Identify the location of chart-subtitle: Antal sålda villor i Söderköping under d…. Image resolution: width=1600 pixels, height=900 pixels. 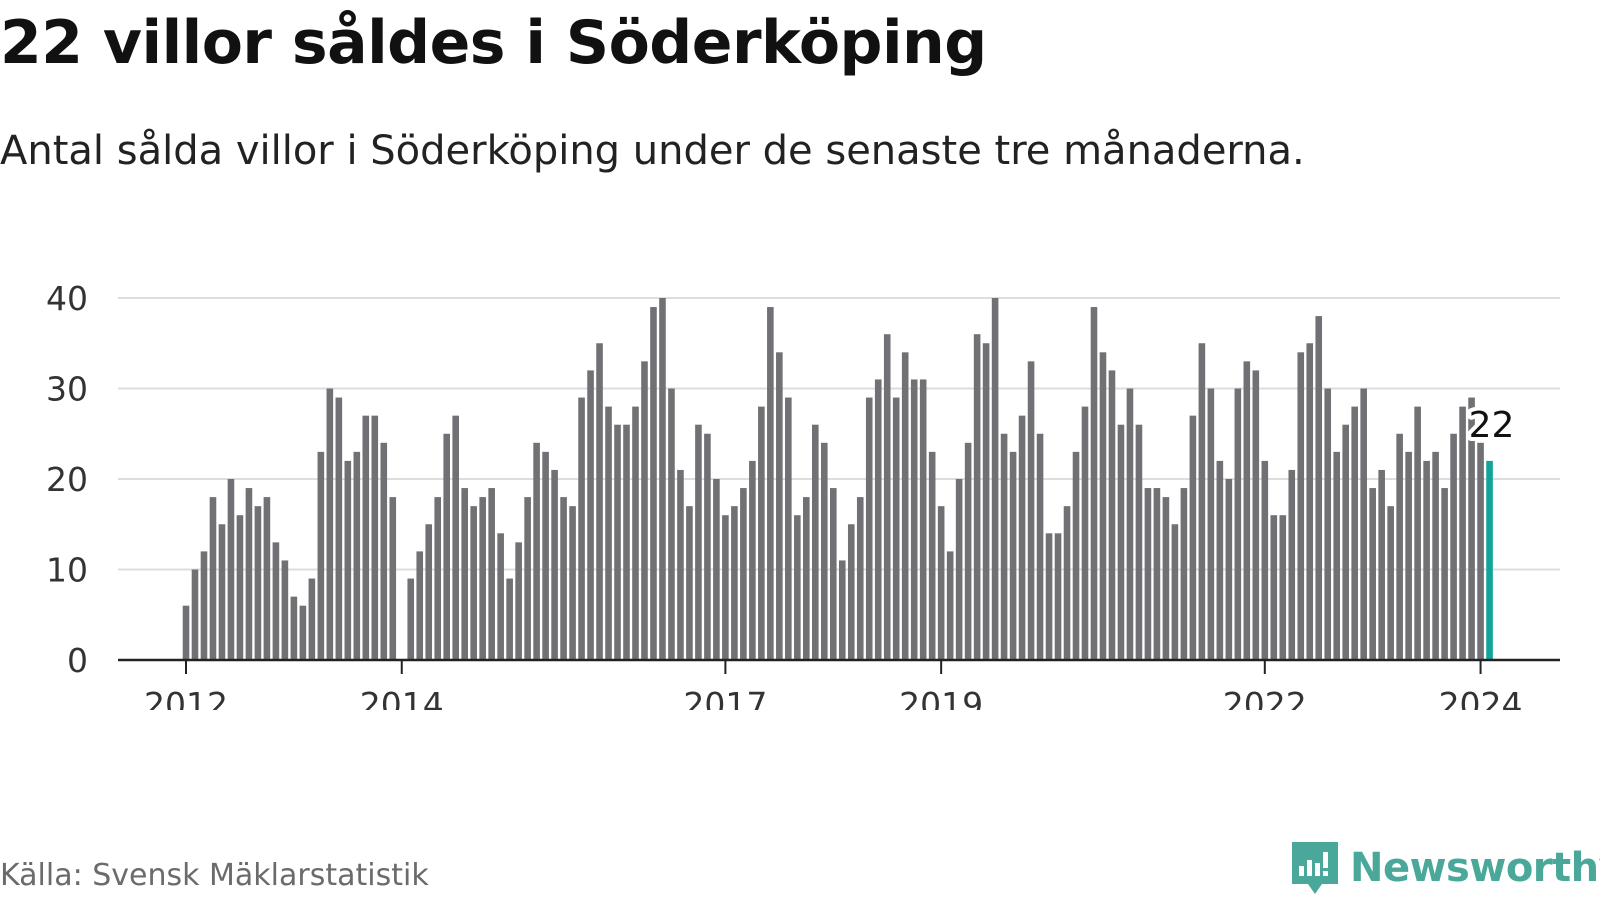
(652, 151).